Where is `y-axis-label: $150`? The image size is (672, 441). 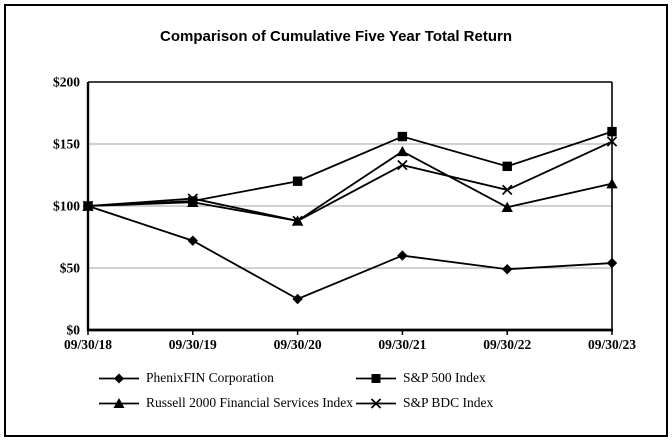 y-axis-label: $150 is located at coordinates (66, 144).